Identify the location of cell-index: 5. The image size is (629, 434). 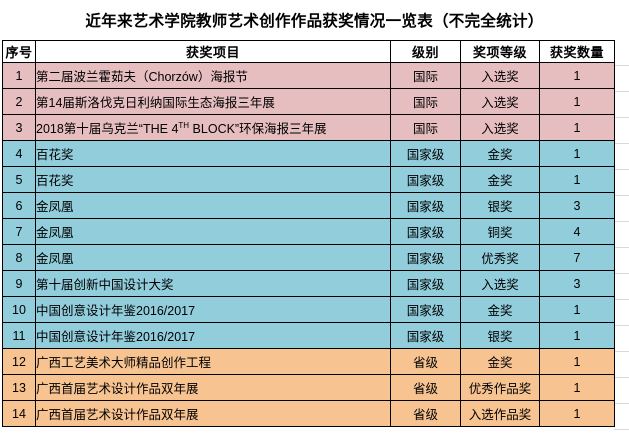
(19, 179).